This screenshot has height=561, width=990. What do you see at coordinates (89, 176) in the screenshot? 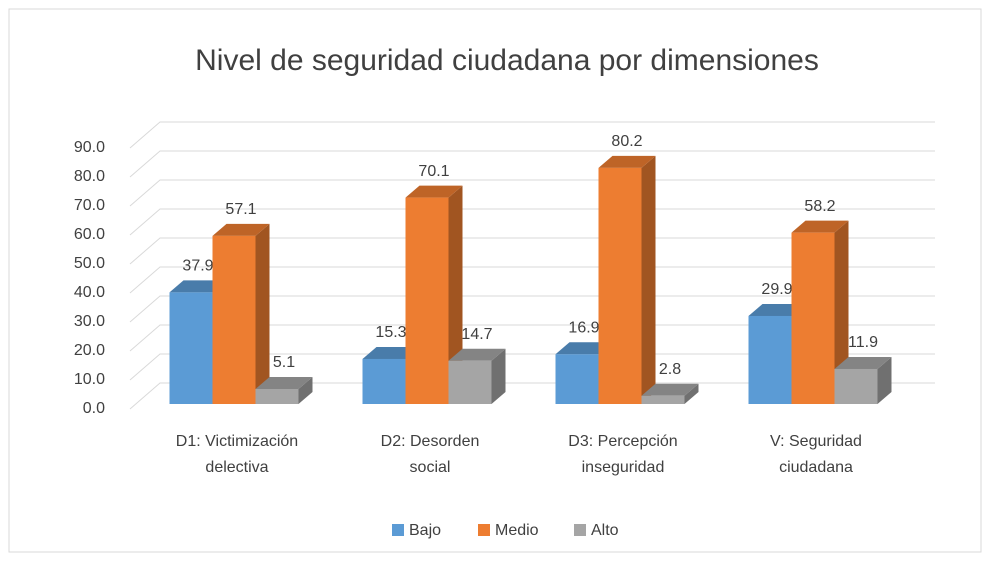
I see `y-tick-label: 80.0` at bounding box center [89, 176].